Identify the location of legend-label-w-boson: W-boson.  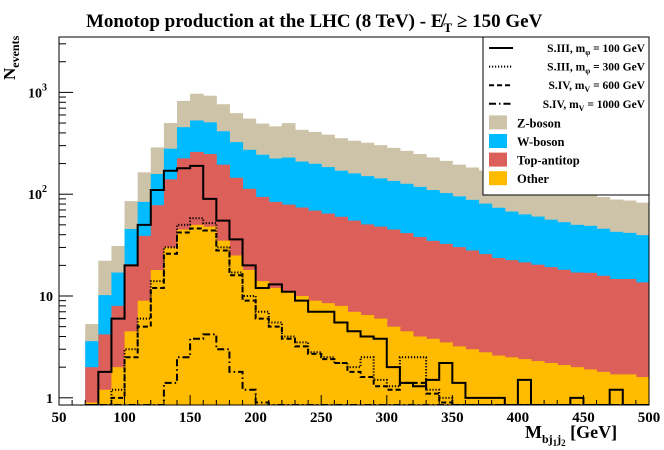
(541, 142).